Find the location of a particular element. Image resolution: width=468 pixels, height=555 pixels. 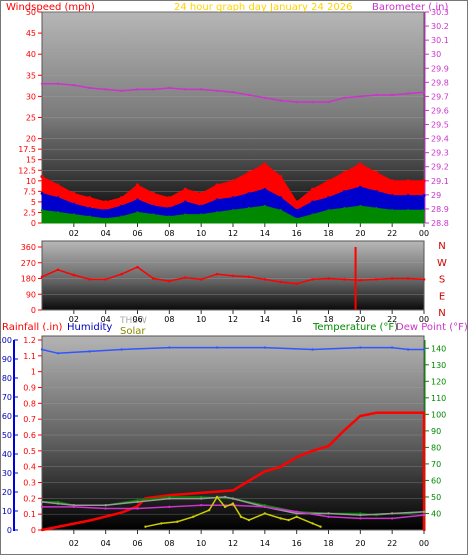

rain-tick-label: 0 is located at coordinates (33, 530).